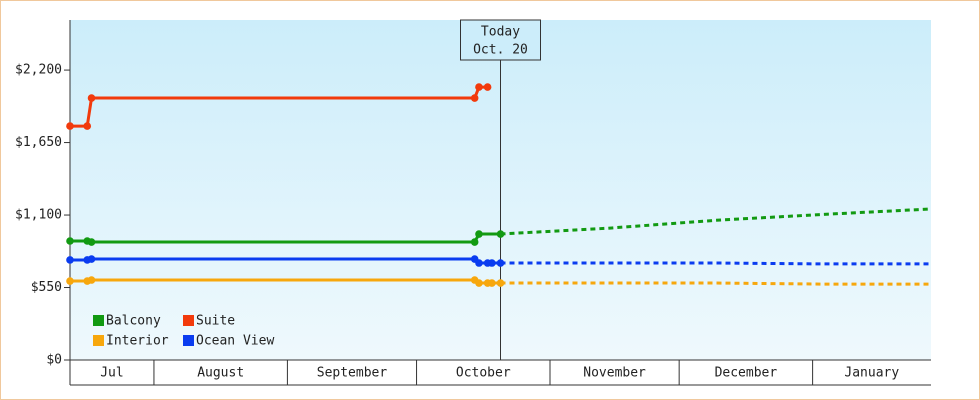 The width and height of the screenshot is (980, 400). I want to click on legend-label: Interior, so click(137, 341).